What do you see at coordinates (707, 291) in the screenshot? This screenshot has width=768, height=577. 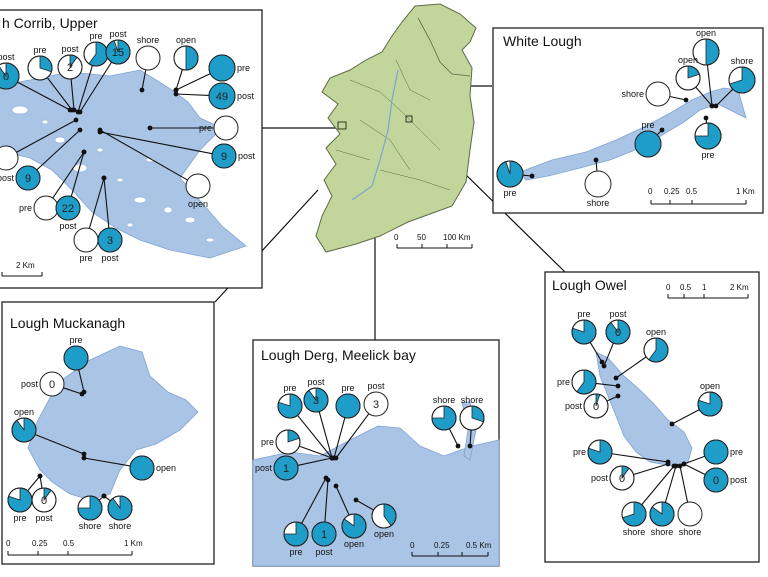 I see `scale-bar: 0 0.5 1 2 Km` at bounding box center [707, 291].